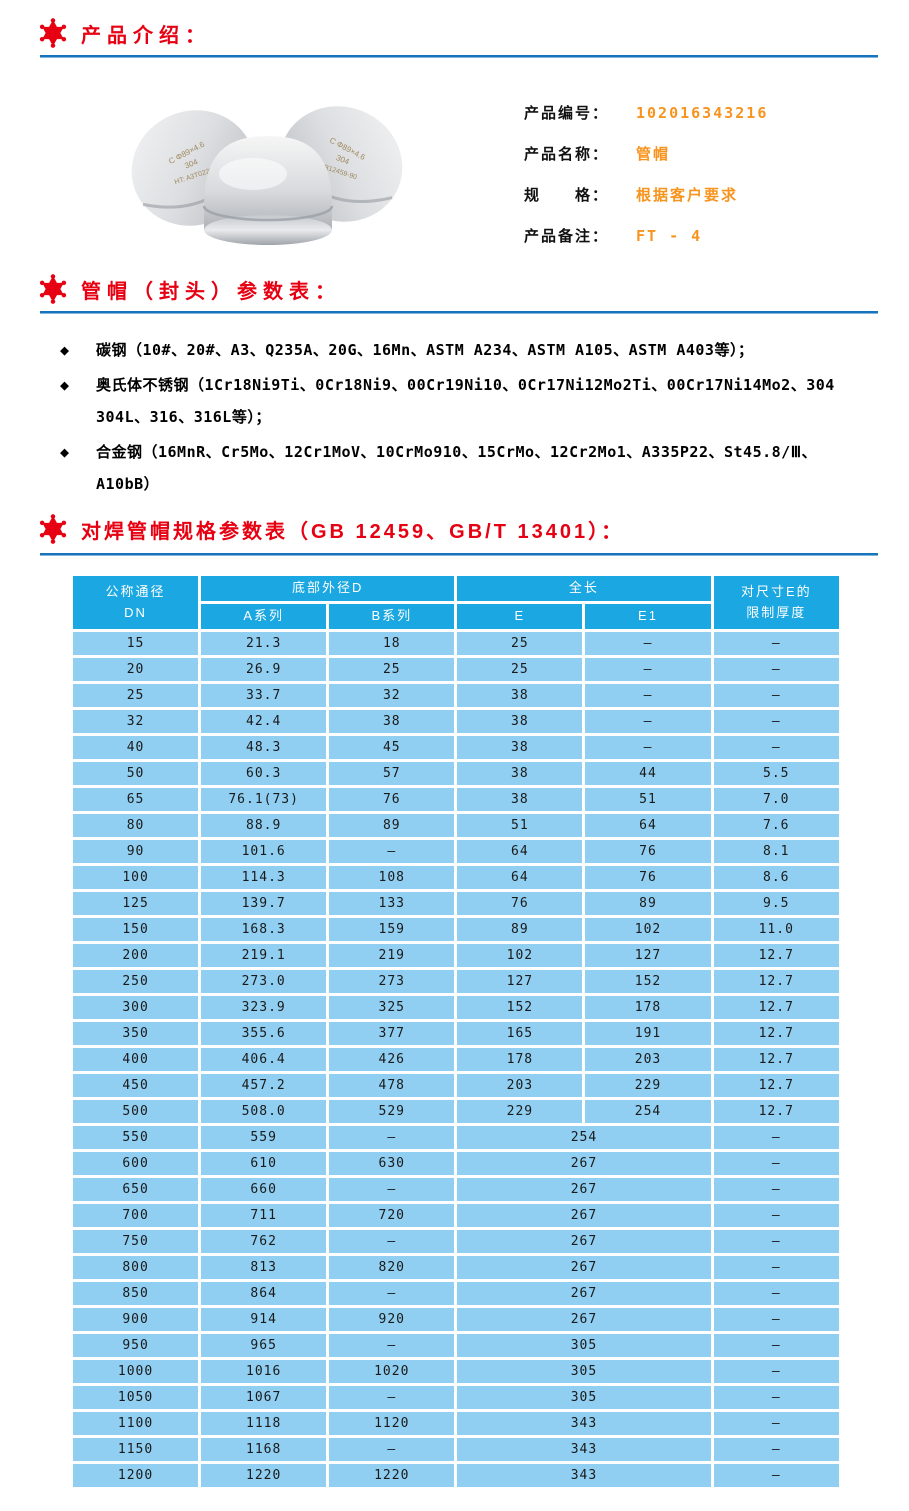 The image size is (909, 1511). What do you see at coordinates (264, 747) in the screenshot?
I see `table-cell: 48.3` at bounding box center [264, 747].